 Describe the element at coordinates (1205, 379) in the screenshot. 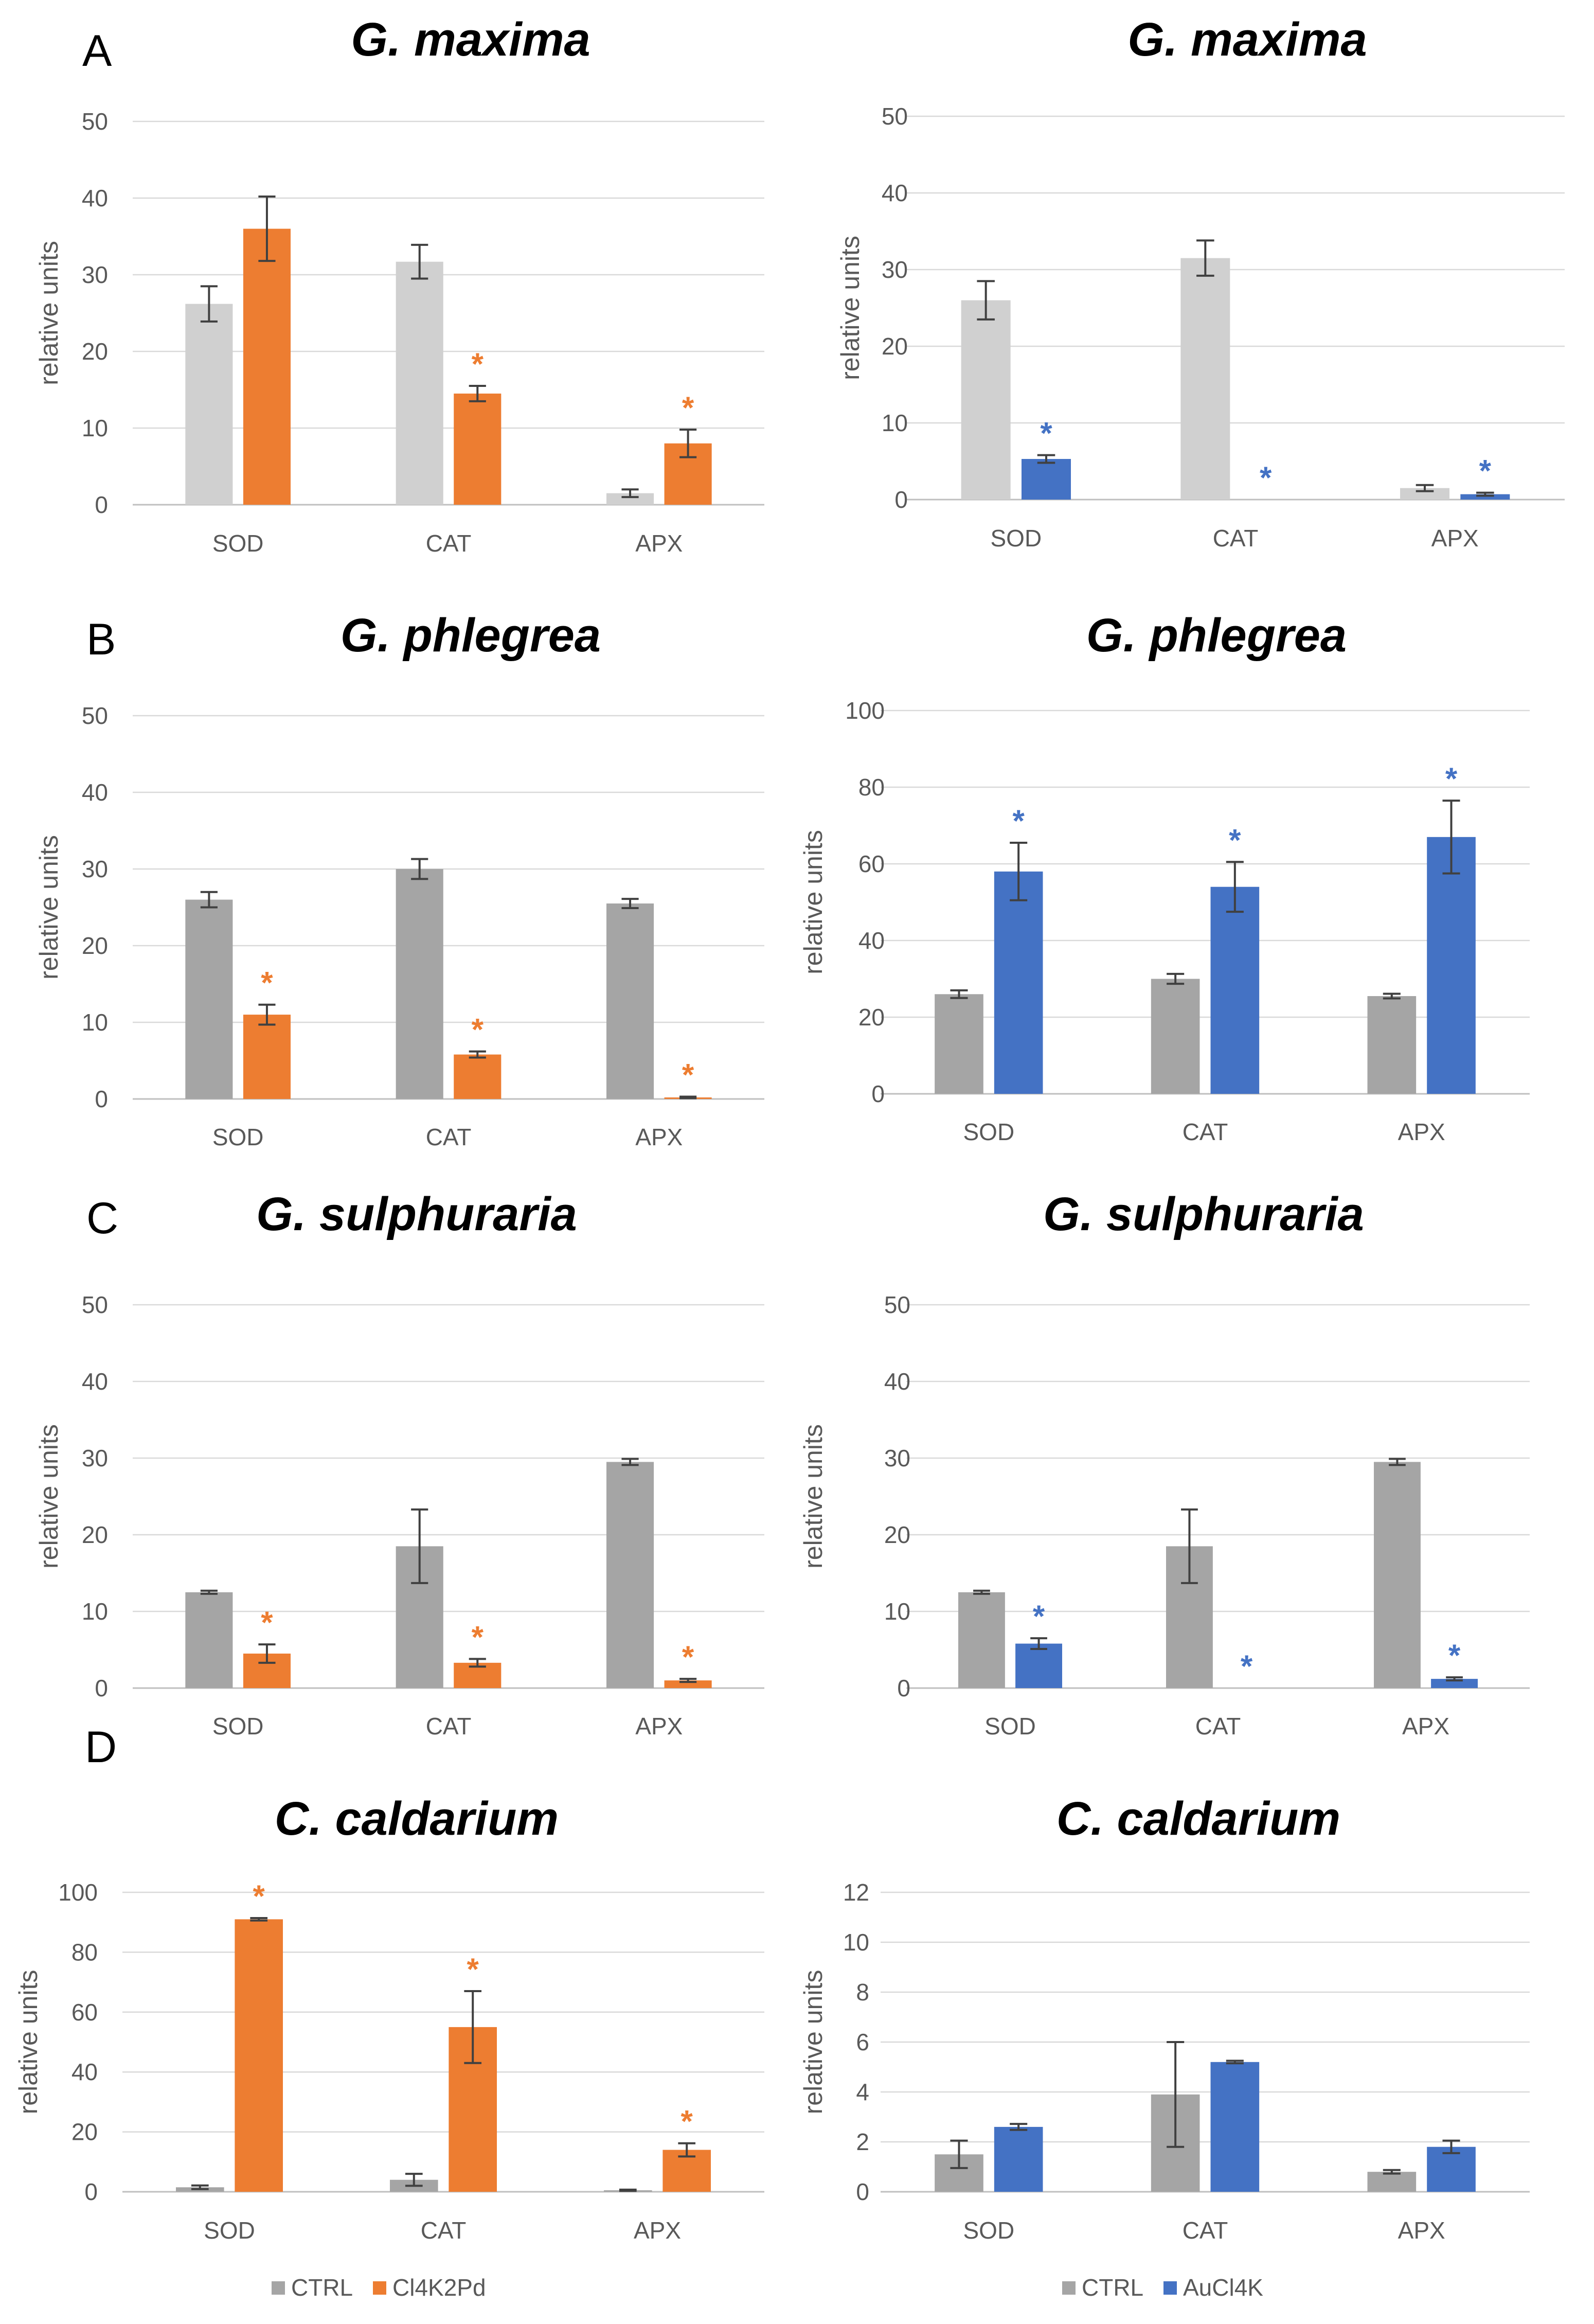

I see `bar-ctrl-cat` at that location.